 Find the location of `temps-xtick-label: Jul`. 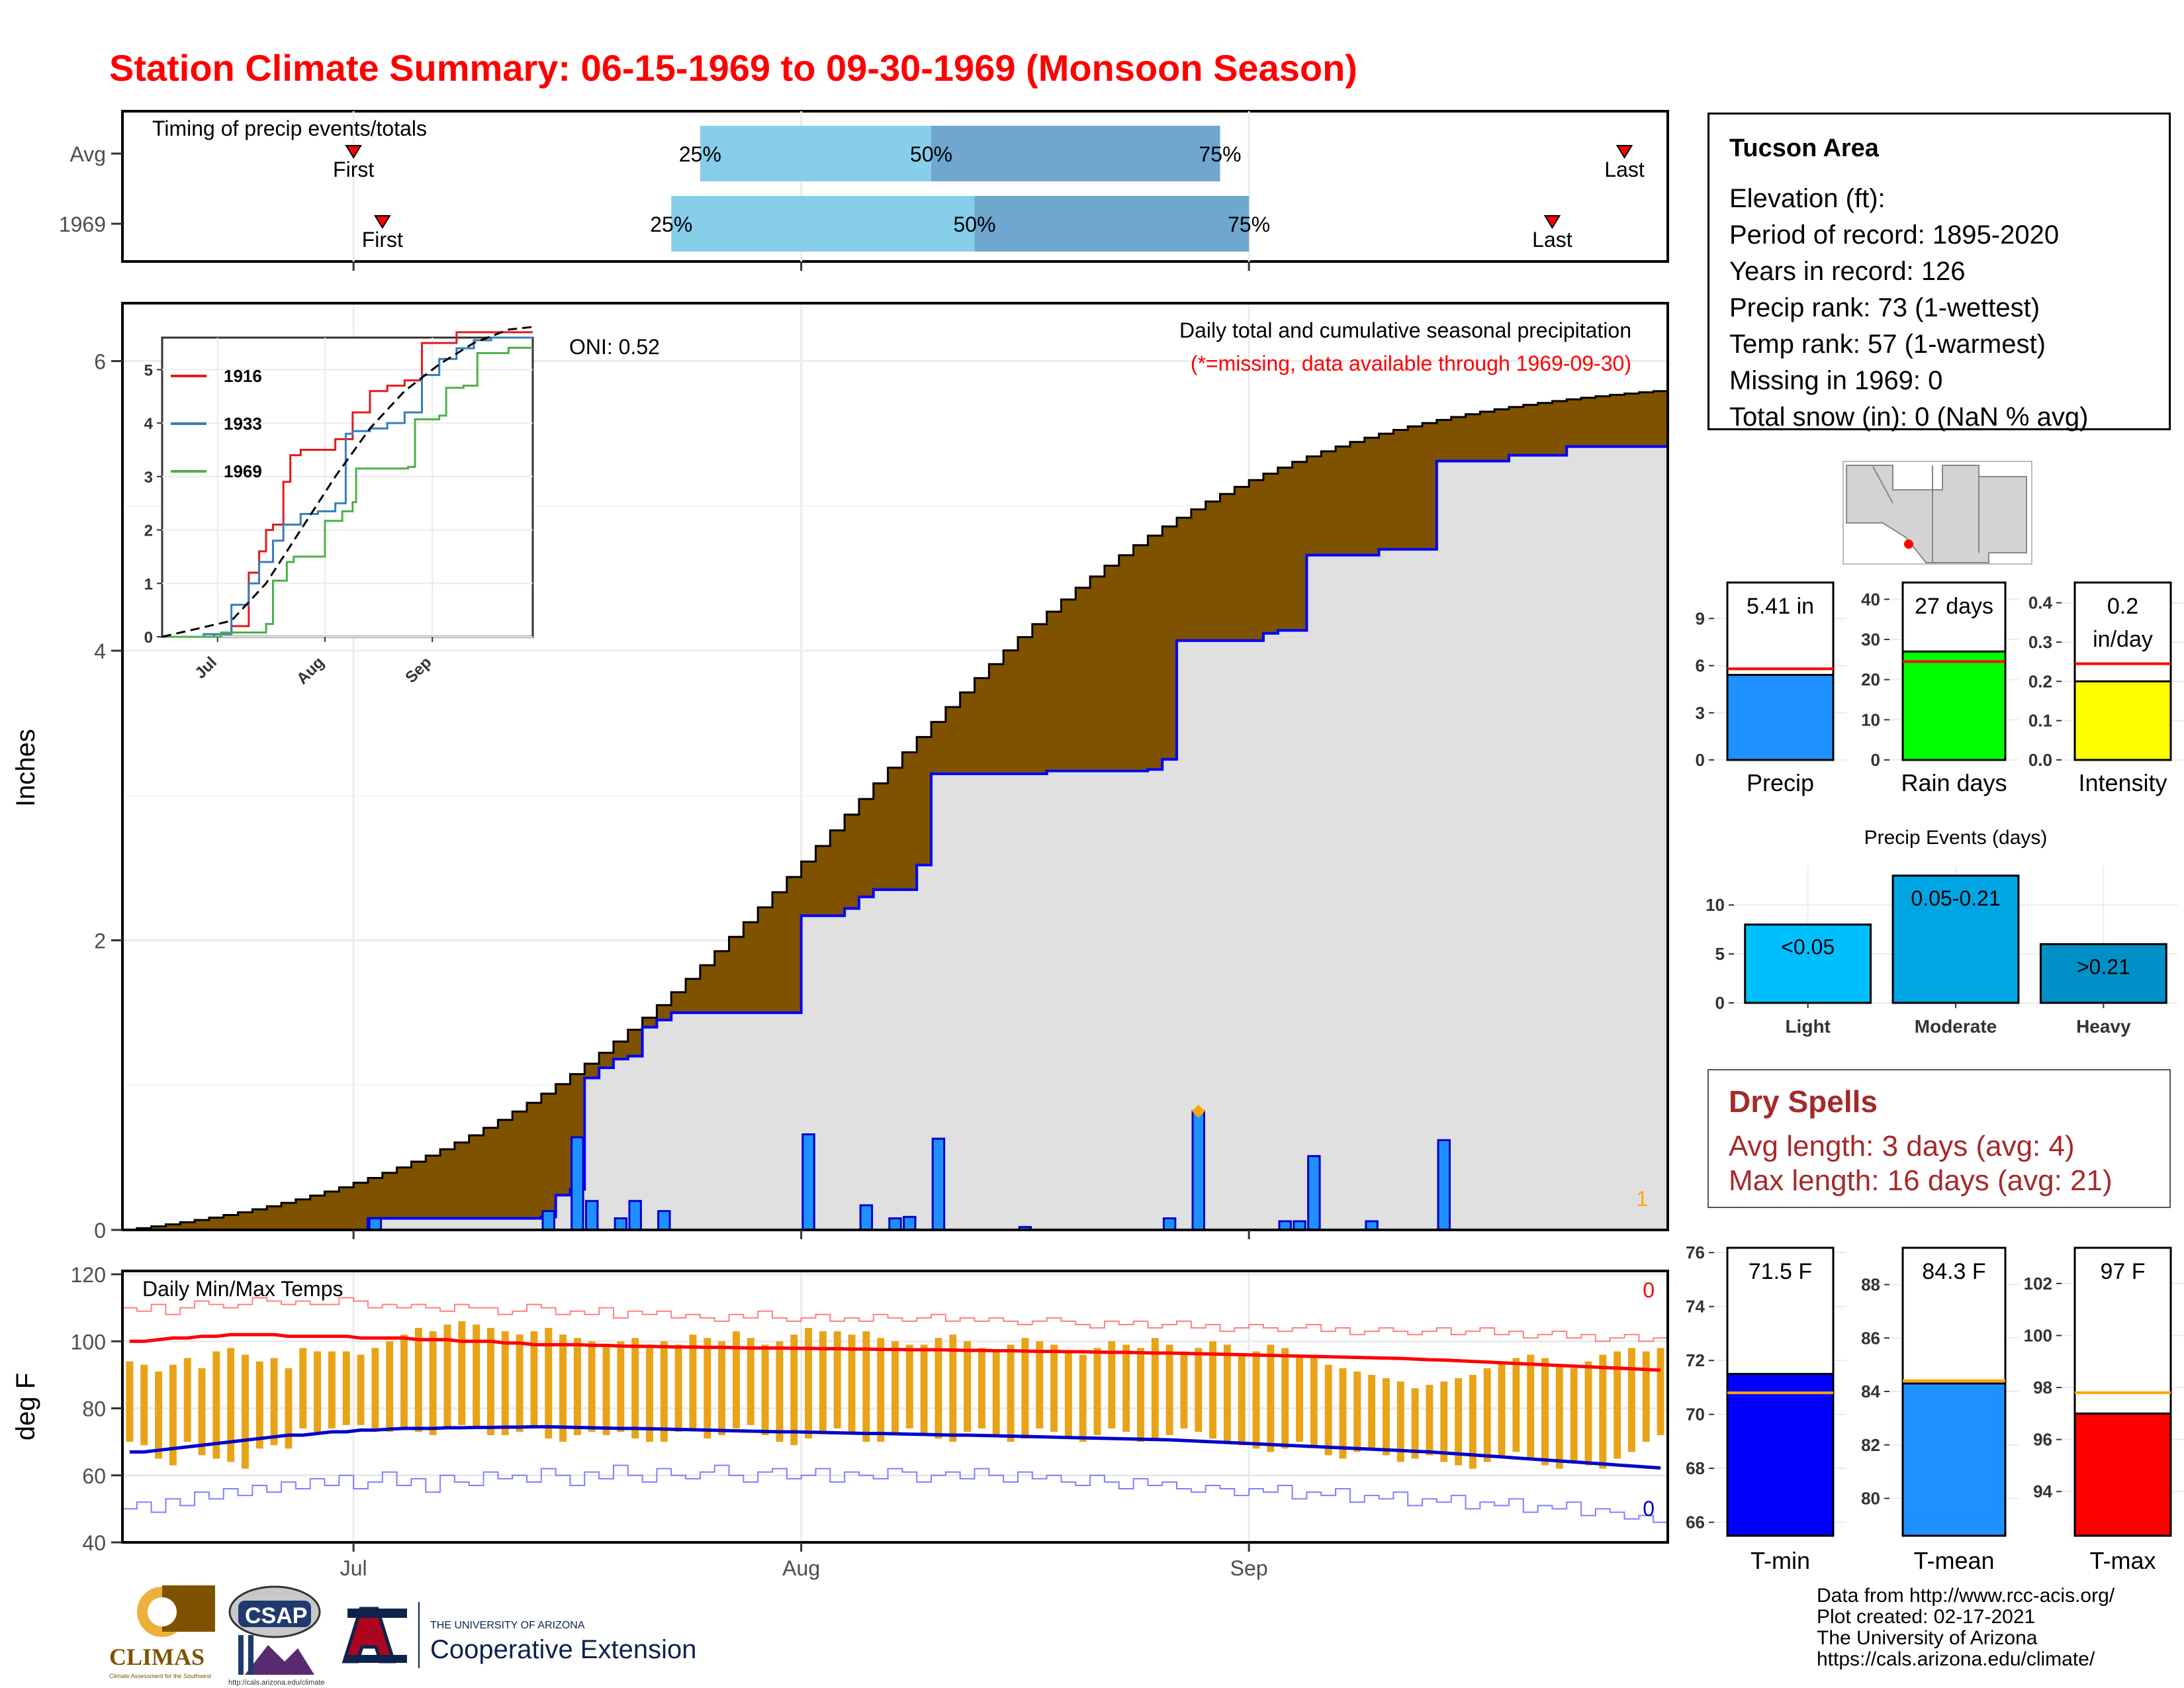

temps-xtick-label: Jul is located at coordinates (353, 1568).